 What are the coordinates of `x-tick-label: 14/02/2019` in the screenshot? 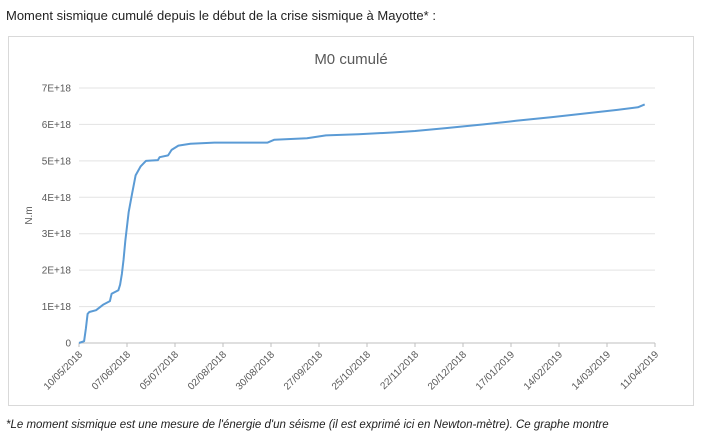 It's located at (543, 370).